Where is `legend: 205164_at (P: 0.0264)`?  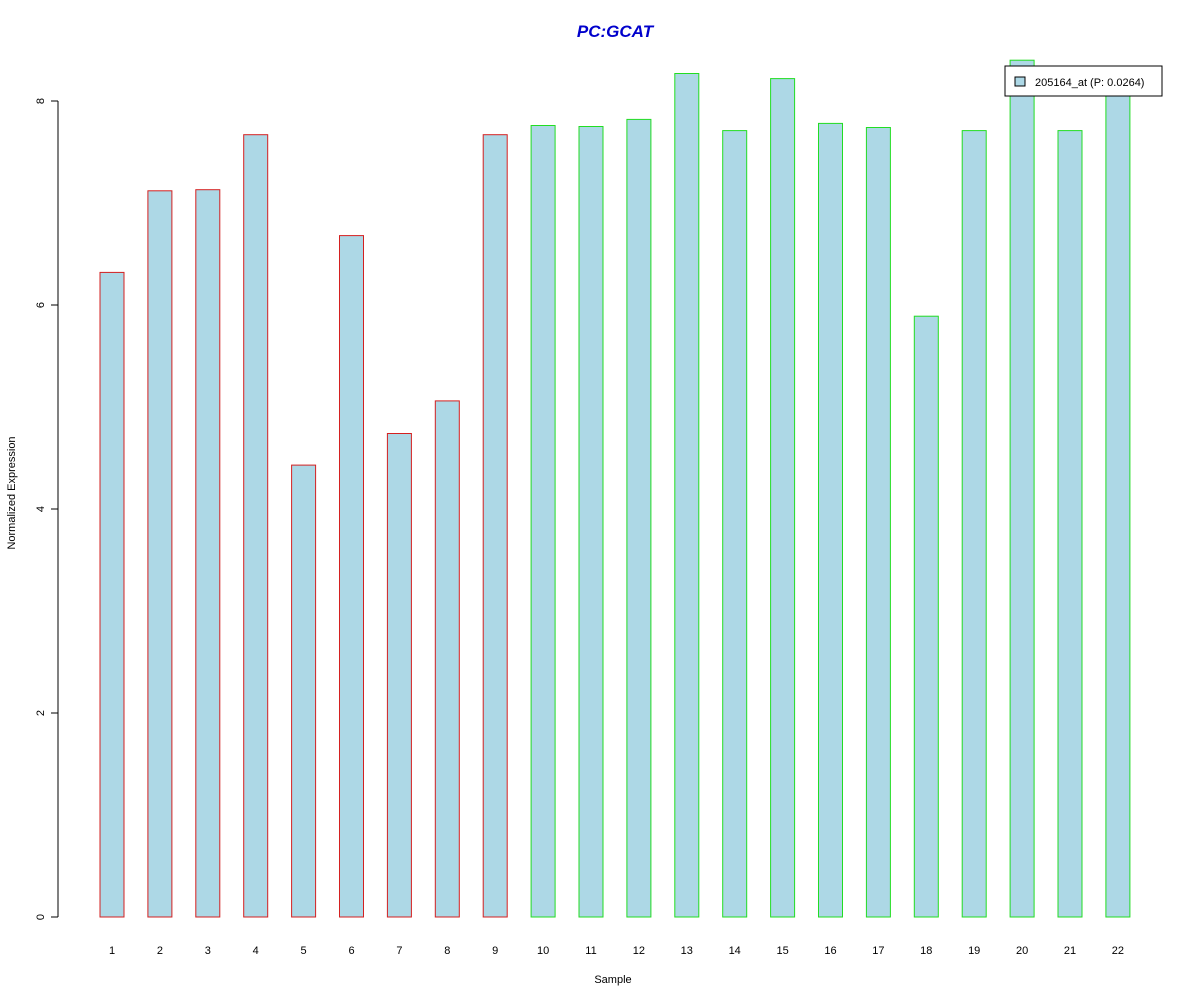
legend: 205164_at (P: 0.0264) is located at coordinates (1083, 81).